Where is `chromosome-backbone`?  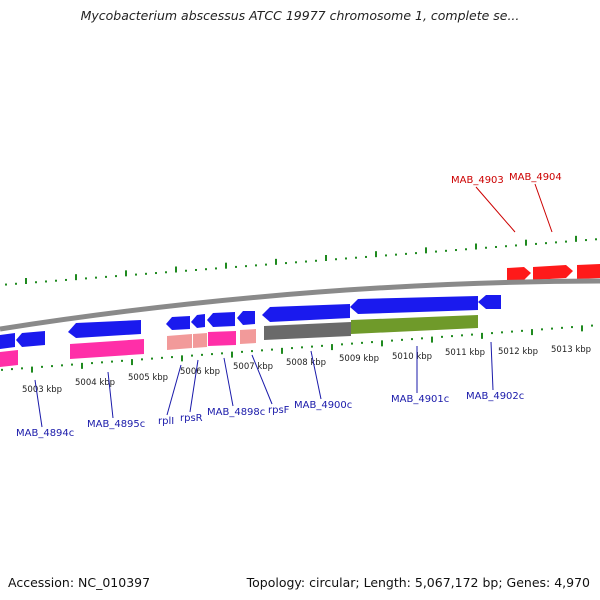 chromosome-backbone is located at coordinates (300, 305).